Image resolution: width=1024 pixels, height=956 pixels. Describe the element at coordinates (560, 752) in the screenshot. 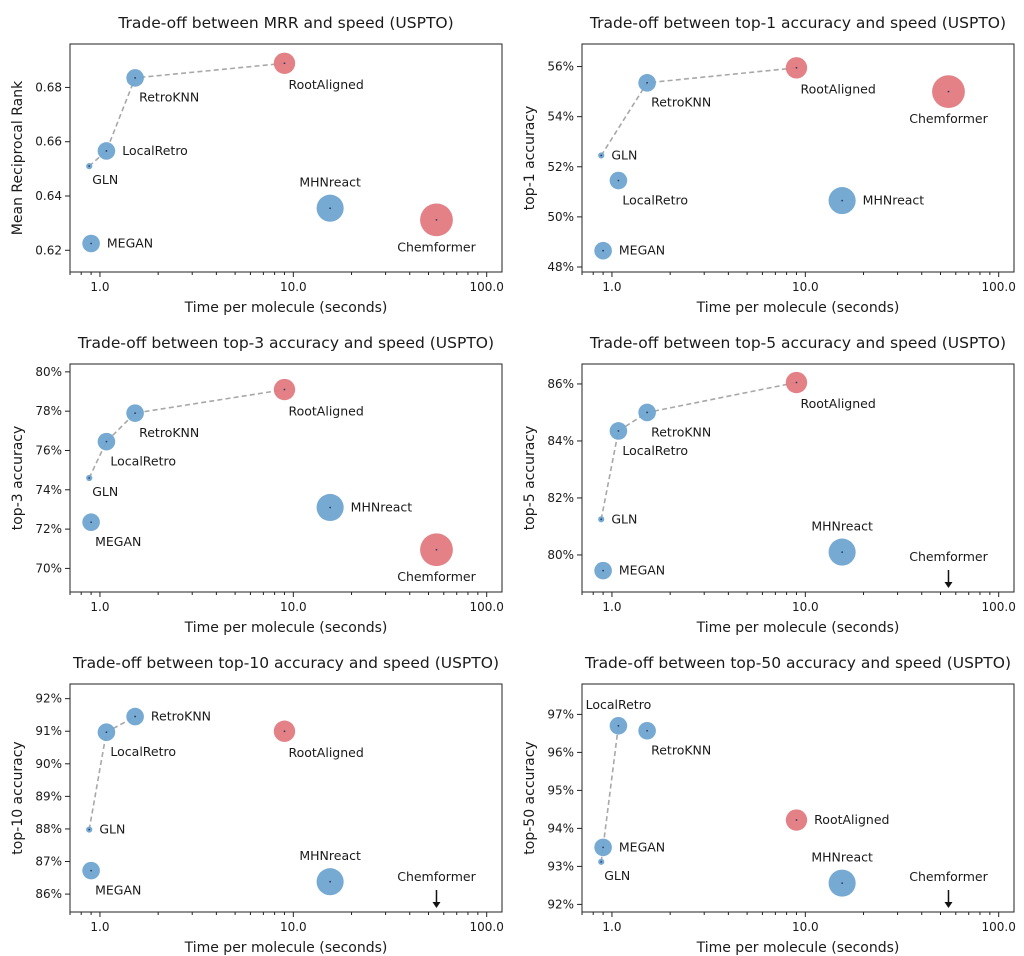

I see `y-tick-label: 96%` at that location.